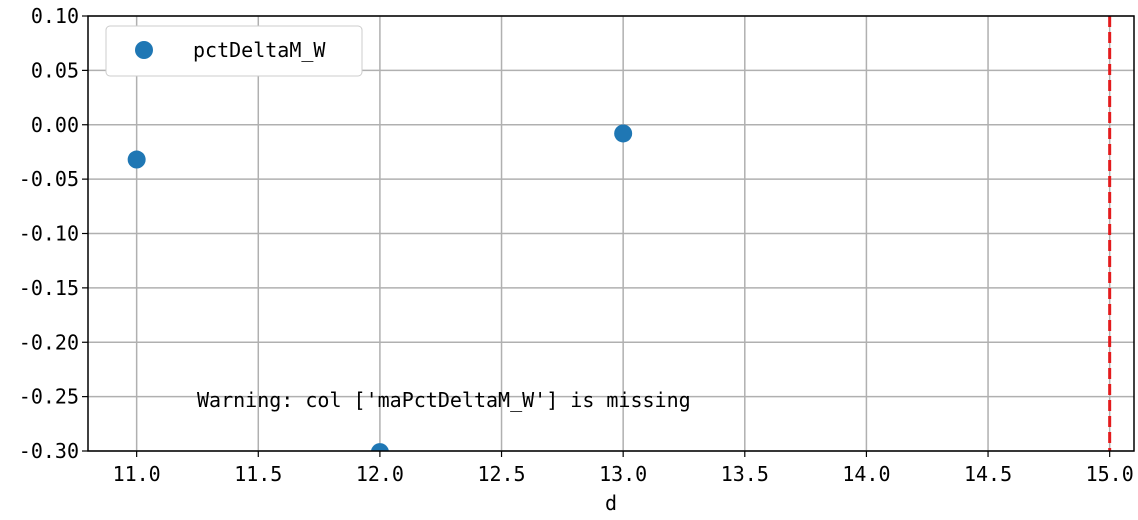 The height and width of the screenshot is (520, 1138). What do you see at coordinates (49, 397) in the screenshot?
I see `y-tick-label: -0.25` at bounding box center [49, 397].